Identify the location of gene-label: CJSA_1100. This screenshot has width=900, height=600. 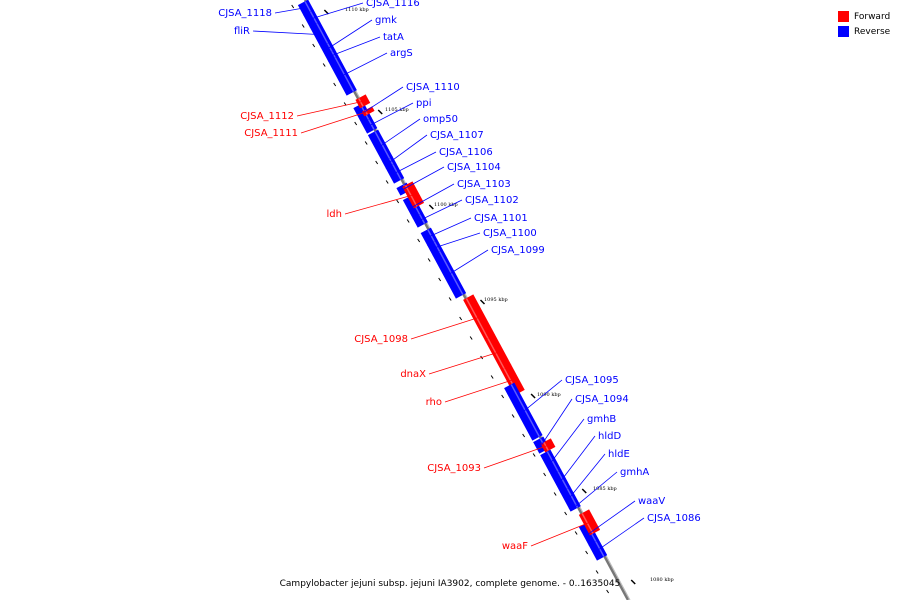
(510, 233).